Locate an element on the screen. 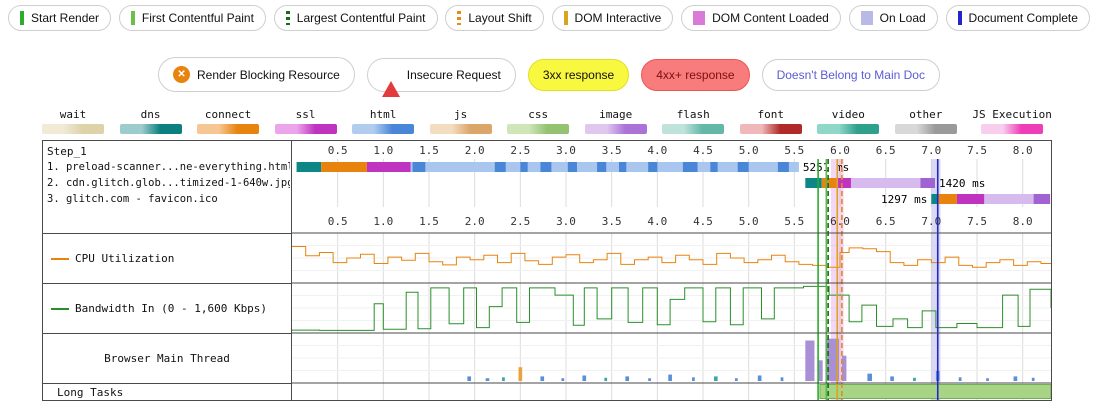  type-html: html is located at coordinates (383, 121).